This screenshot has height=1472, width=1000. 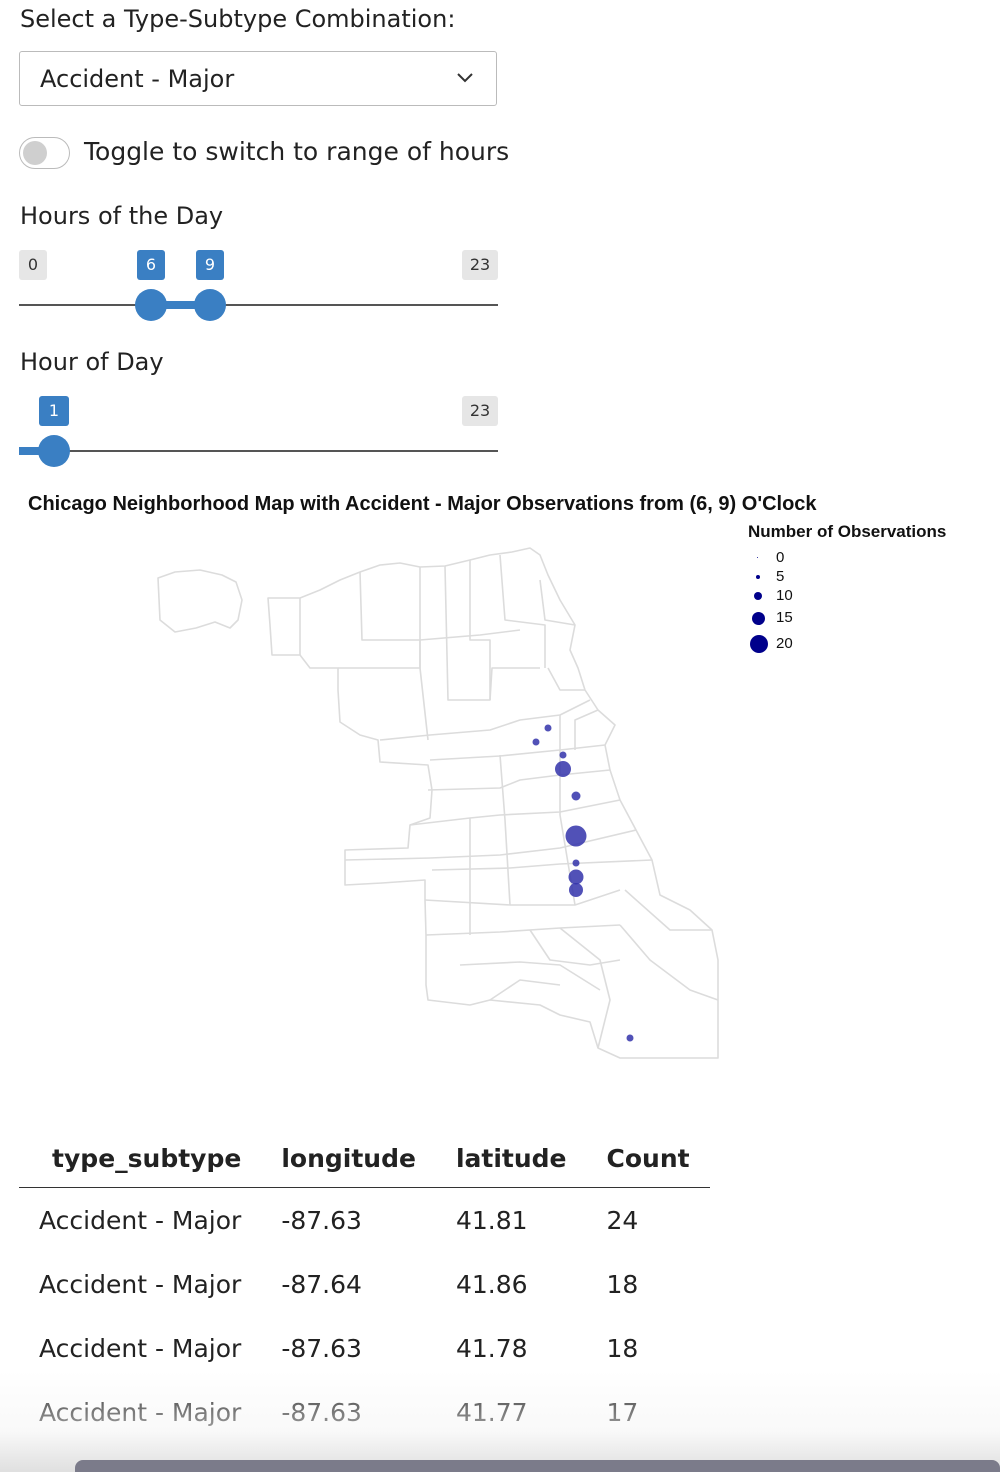 What do you see at coordinates (480, 411) in the screenshot?
I see `hour-max-tag: 23` at bounding box center [480, 411].